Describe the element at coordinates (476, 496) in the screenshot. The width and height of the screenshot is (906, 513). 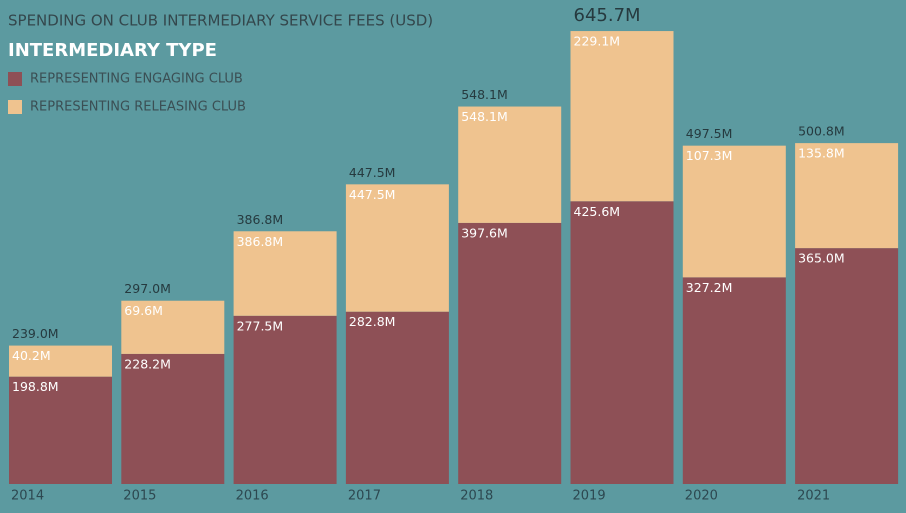
I see `x-tick-label: 2018` at that location.